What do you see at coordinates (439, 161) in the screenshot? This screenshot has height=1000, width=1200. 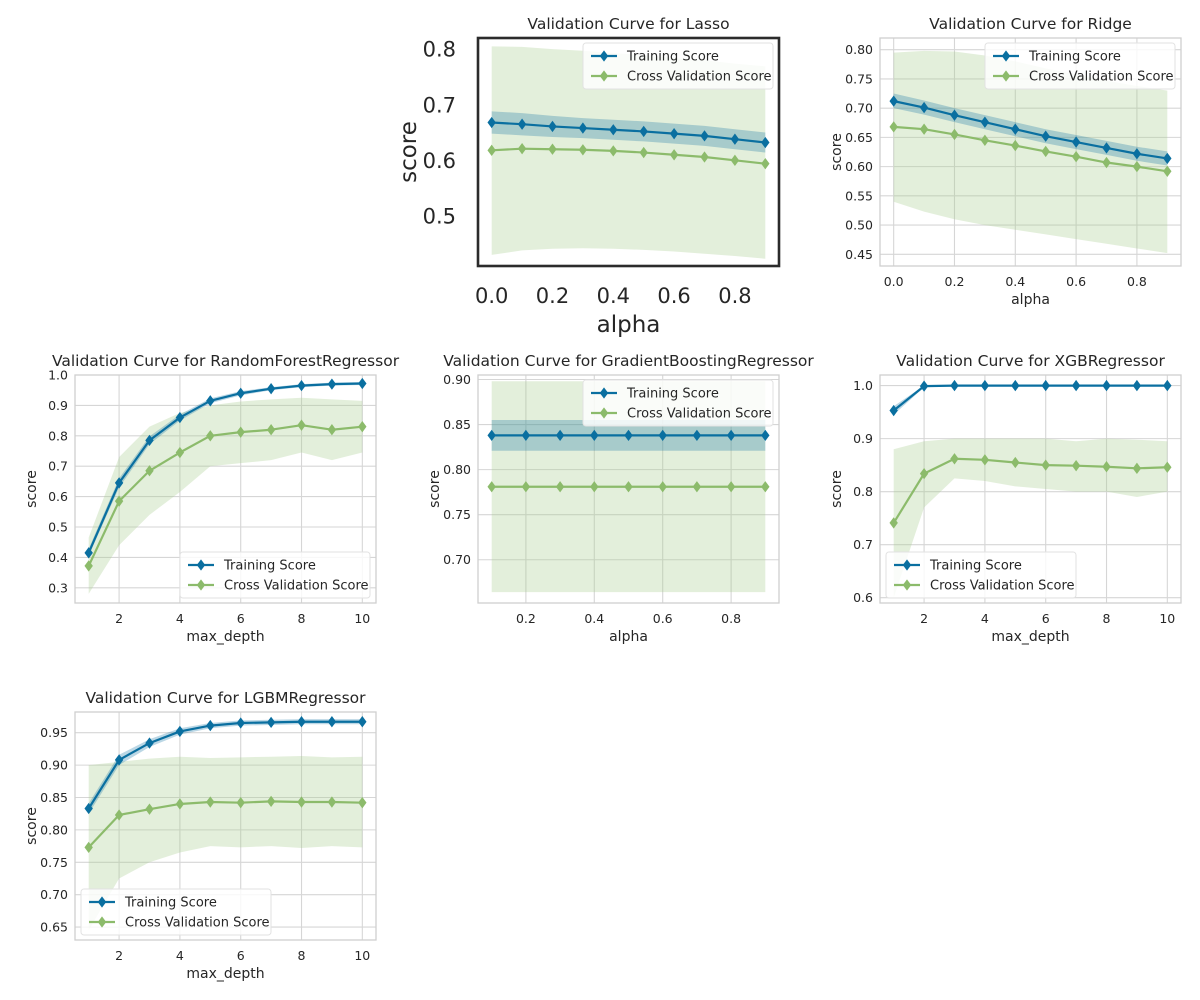 I see `y-tick-label: 0.6` at bounding box center [439, 161].